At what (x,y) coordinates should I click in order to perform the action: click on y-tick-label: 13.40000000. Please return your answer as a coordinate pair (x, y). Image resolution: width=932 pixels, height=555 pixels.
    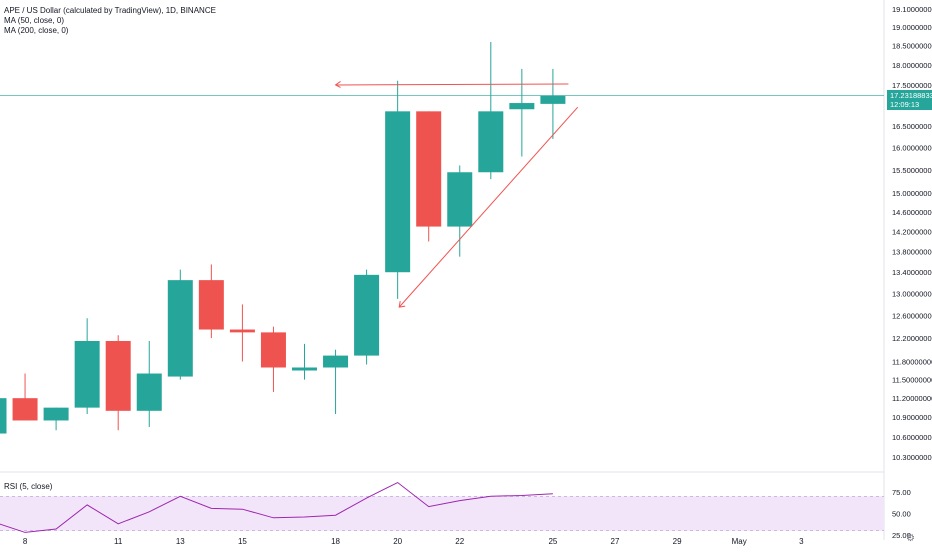
    Looking at the image, I should click on (912, 272).